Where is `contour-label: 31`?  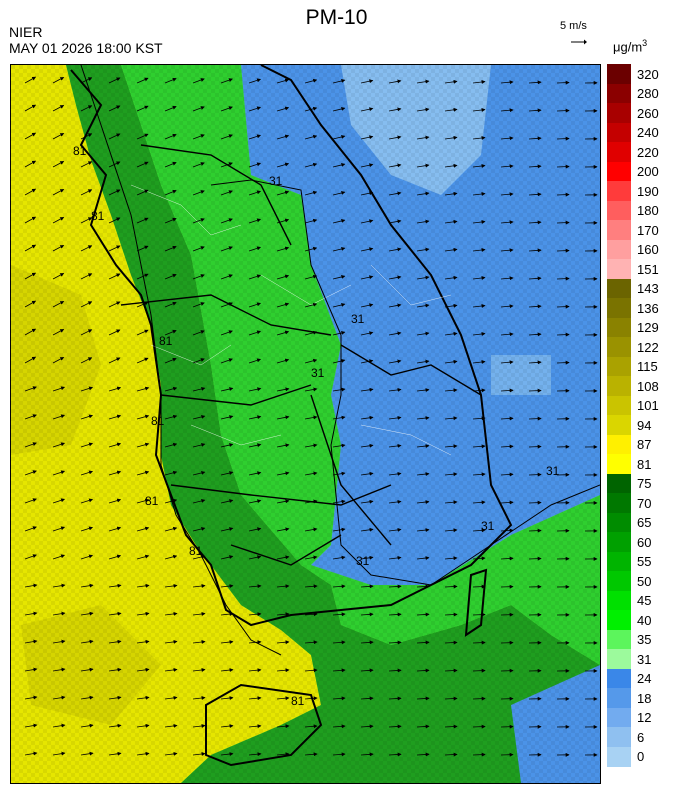
contour-label: 31 is located at coordinates (276, 181).